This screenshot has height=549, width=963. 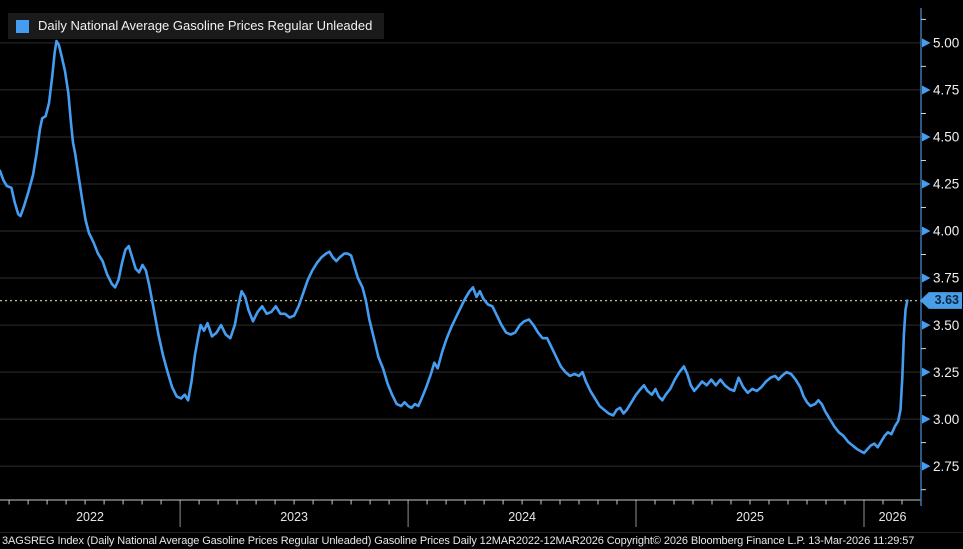 I want to click on last-price-badge: 3.63, so click(x=941, y=300).